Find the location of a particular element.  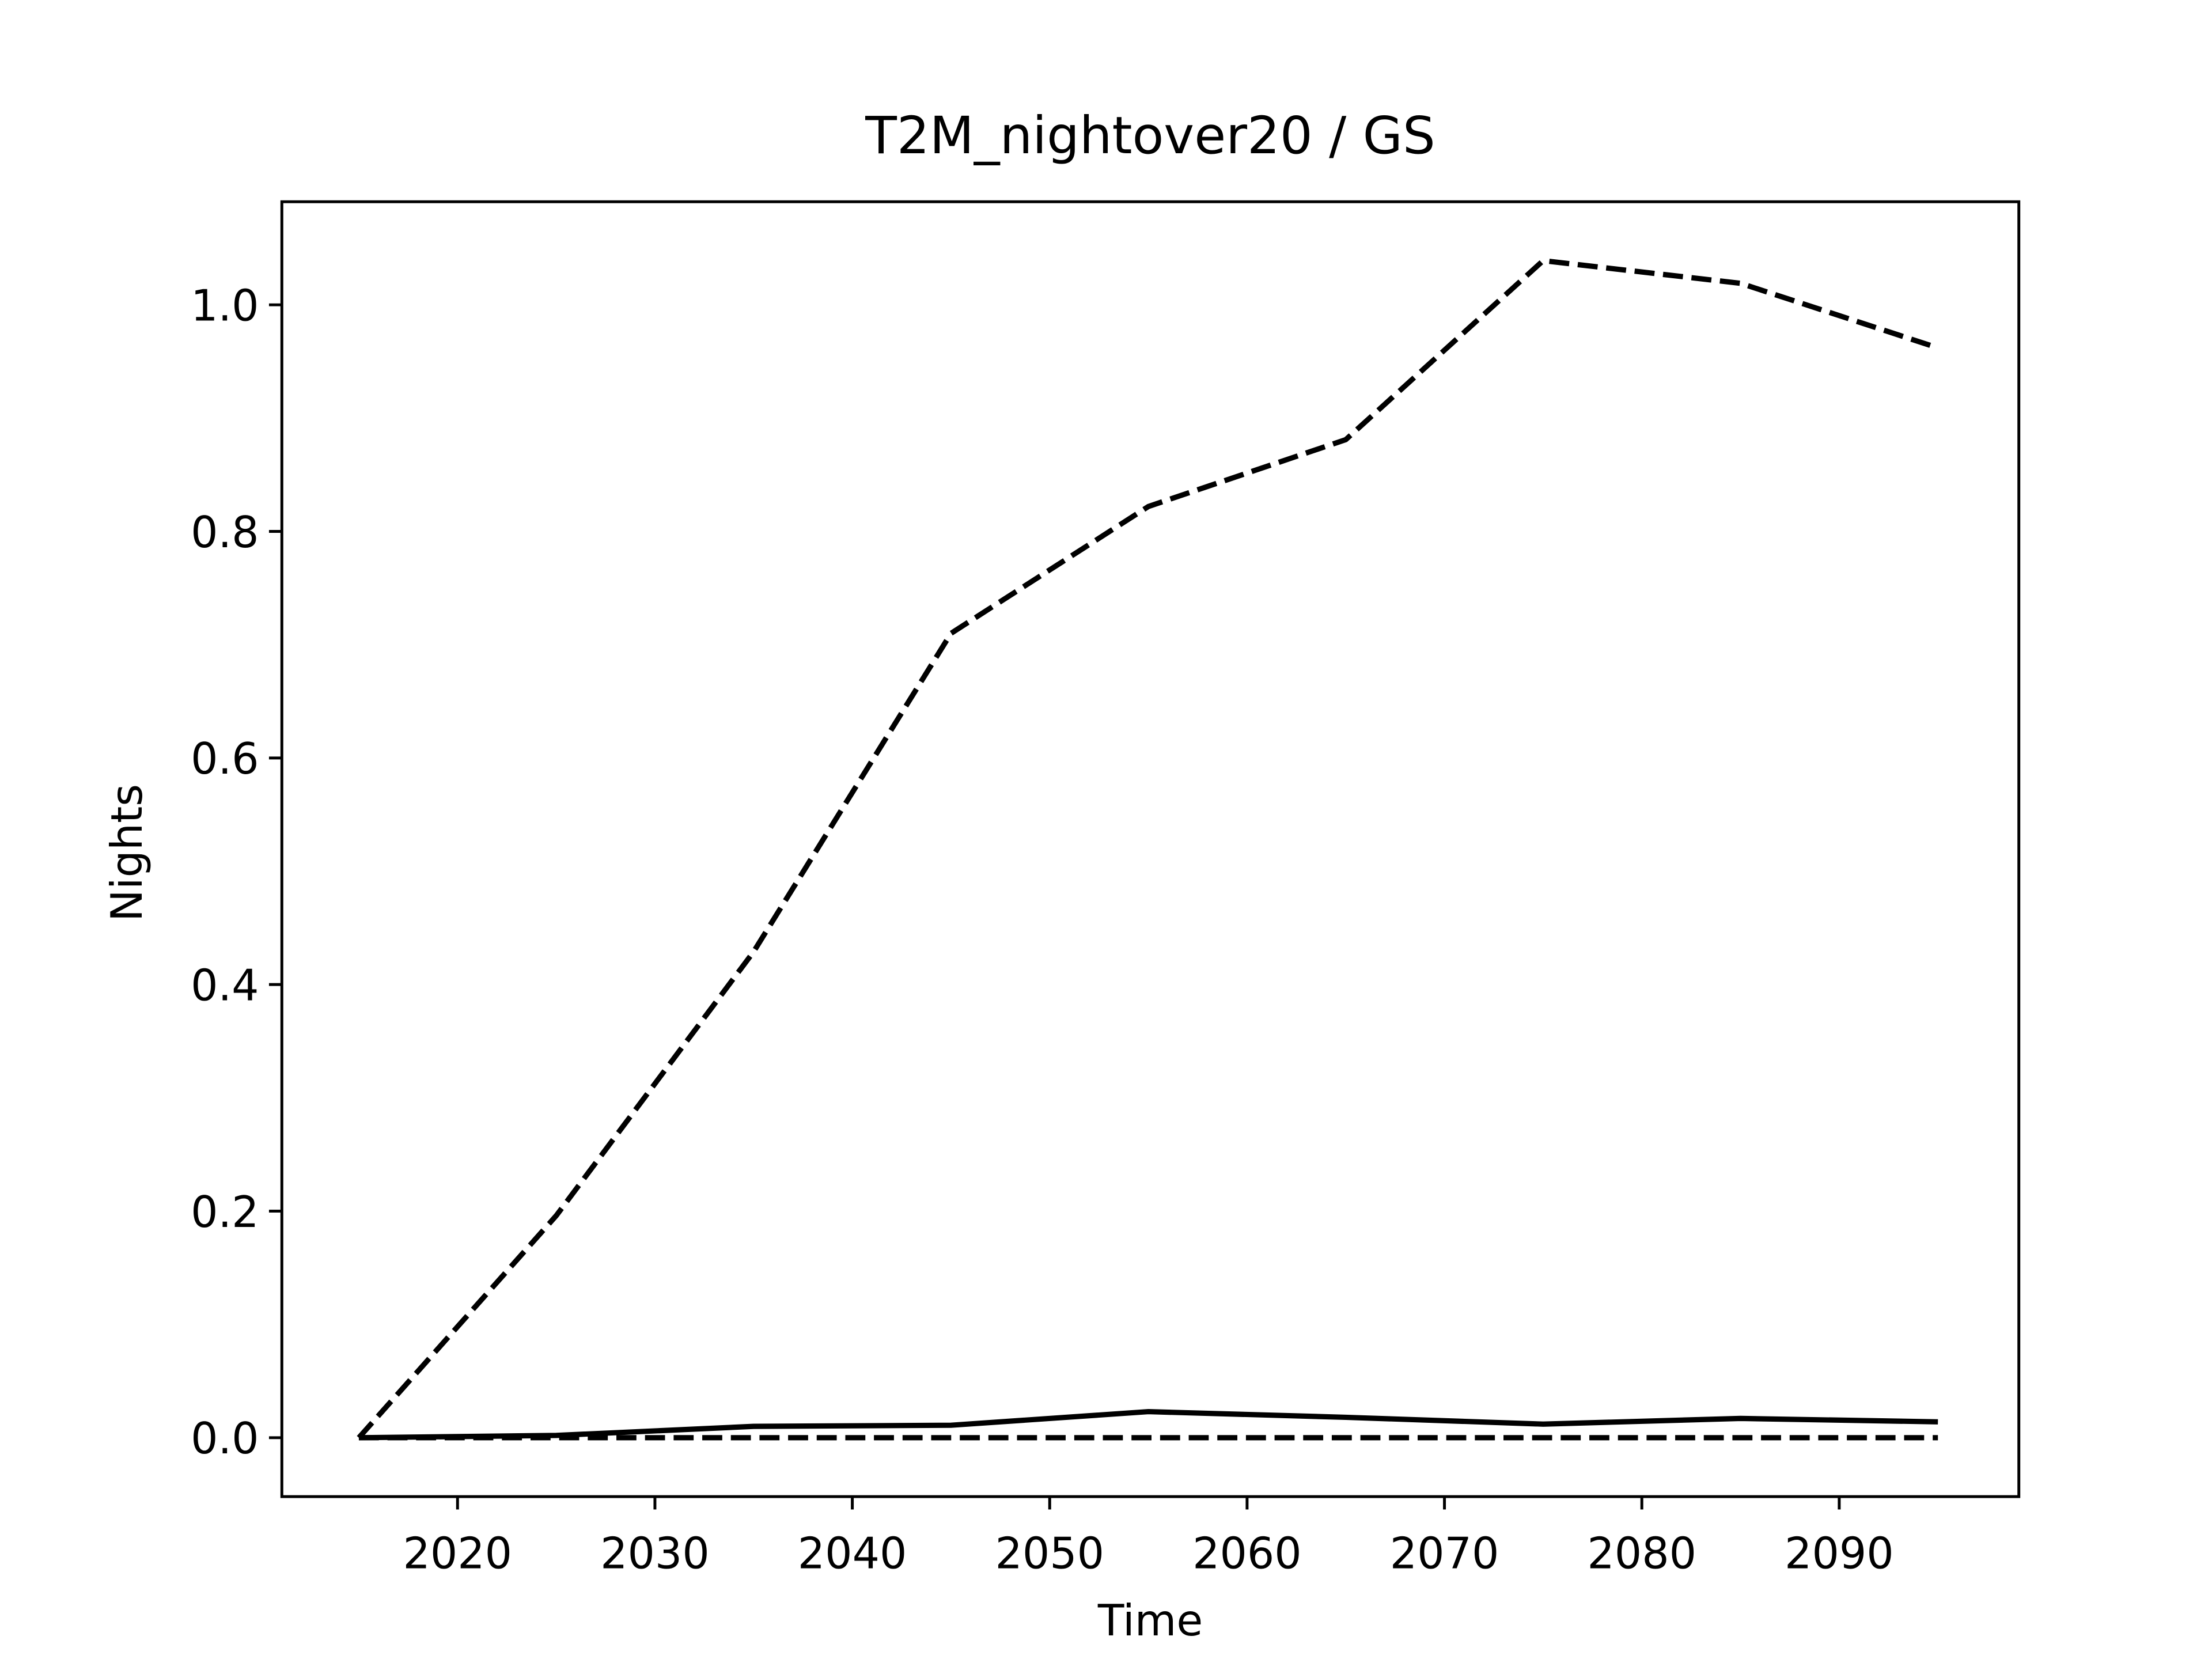

chart-title: T2M_nightover20 / GS is located at coordinates (1150, 136).